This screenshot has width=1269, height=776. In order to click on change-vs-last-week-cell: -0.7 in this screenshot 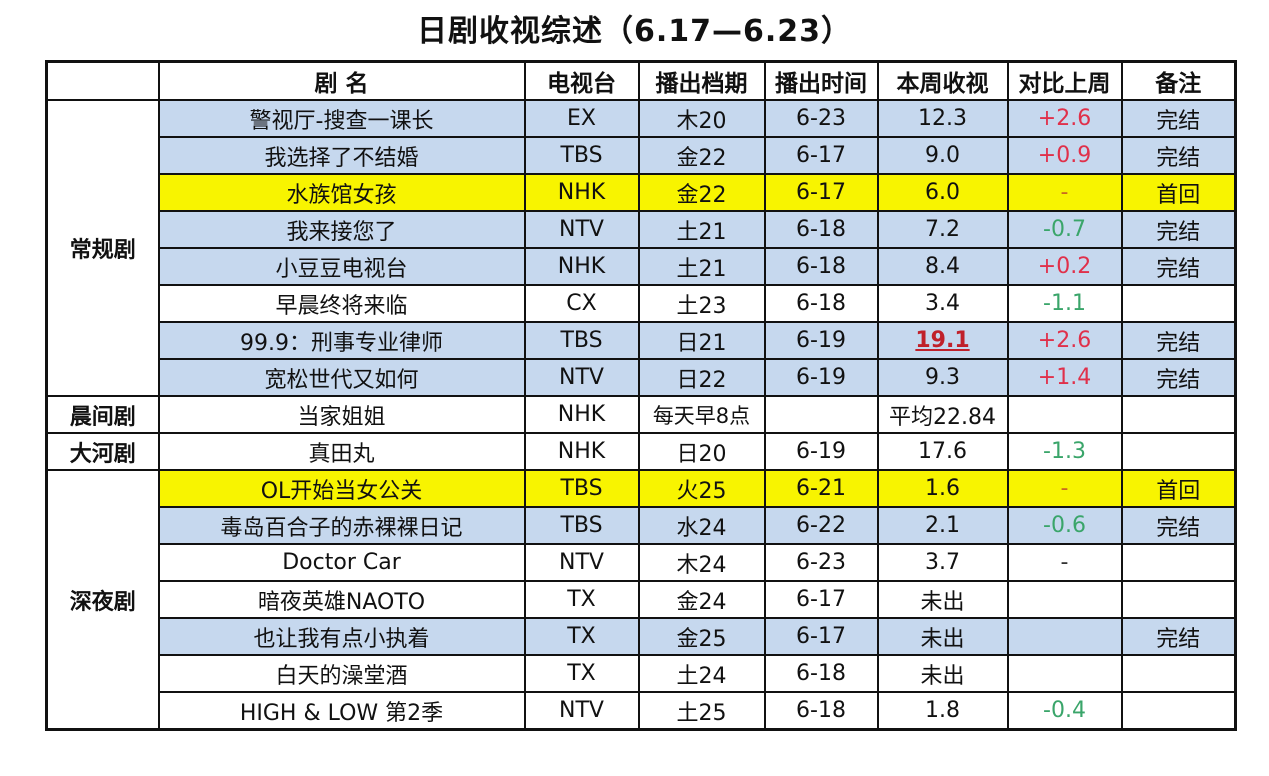, I will do `click(1064, 229)`.